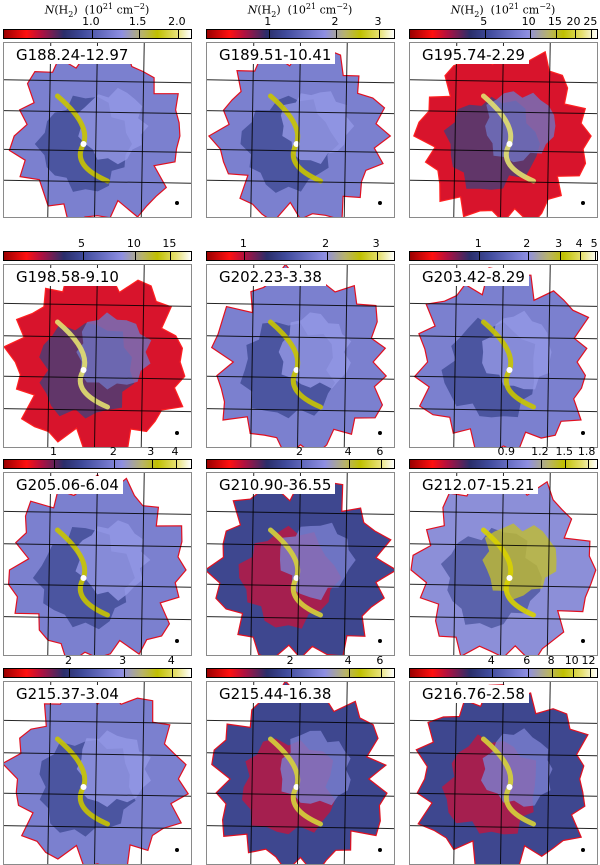 The image size is (600, 865). Describe the element at coordinates (506, 451) in the screenshot. I see `colorbar-tick-label: 0.9` at that location.